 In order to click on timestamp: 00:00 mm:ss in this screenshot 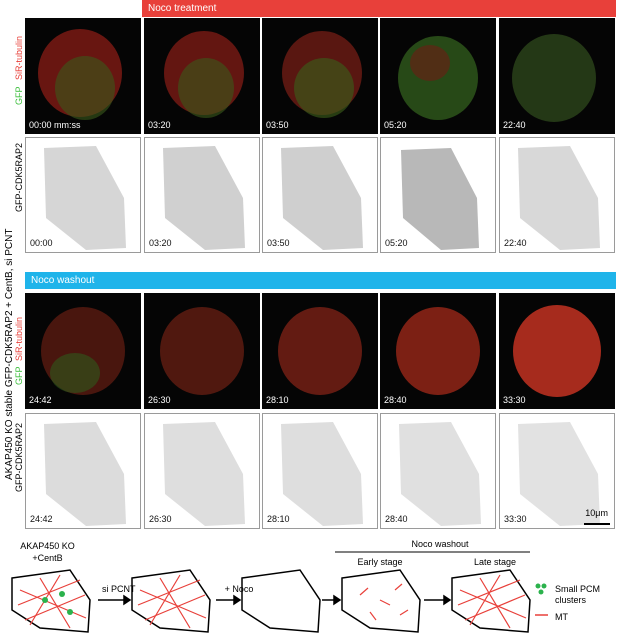, I will do `click(55, 125)`.